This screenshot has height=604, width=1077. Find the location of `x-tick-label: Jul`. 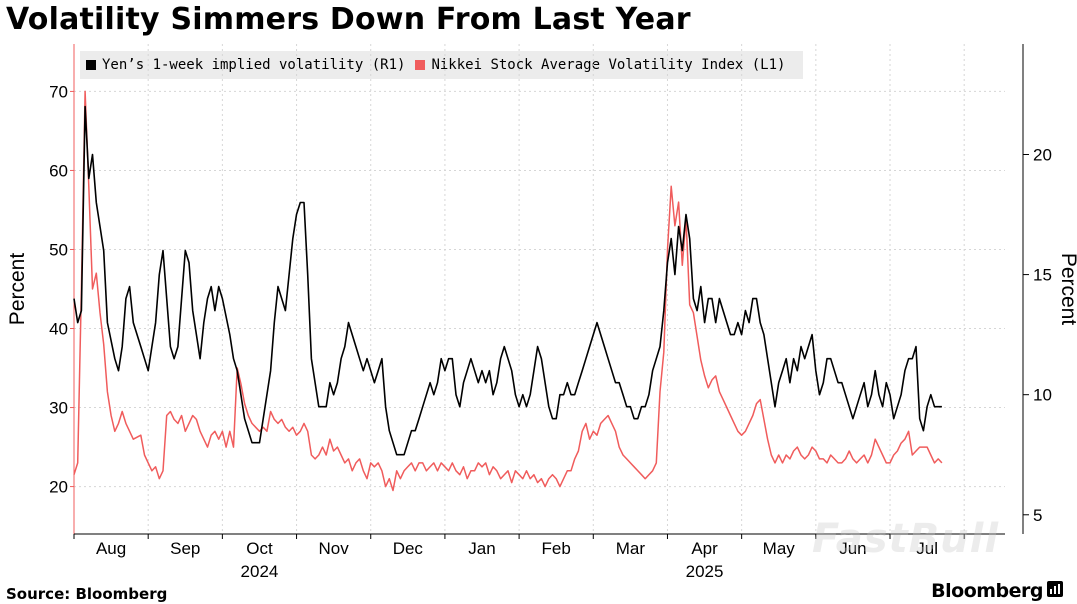

x-tick-label: Jul is located at coordinates (927, 548).